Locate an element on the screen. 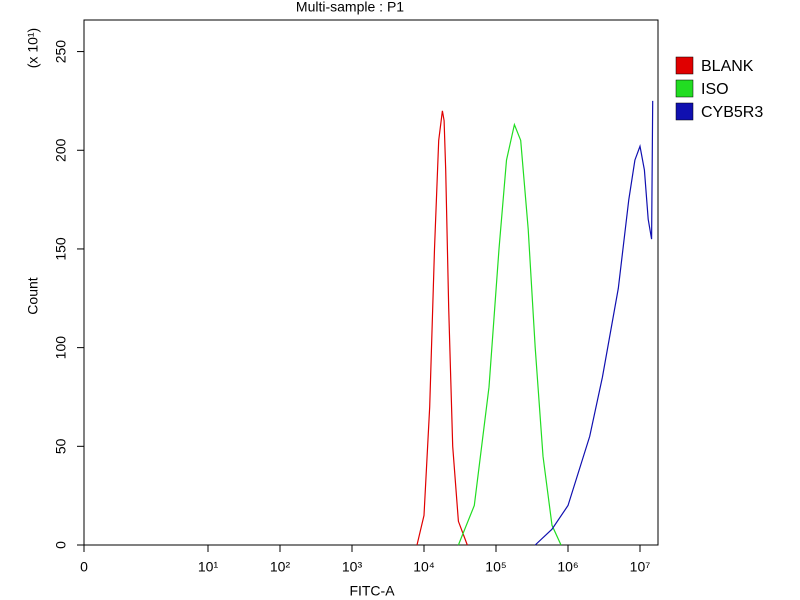 This screenshot has width=800, height=600. x-tick-label: 10⁶ is located at coordinates (567, 567).